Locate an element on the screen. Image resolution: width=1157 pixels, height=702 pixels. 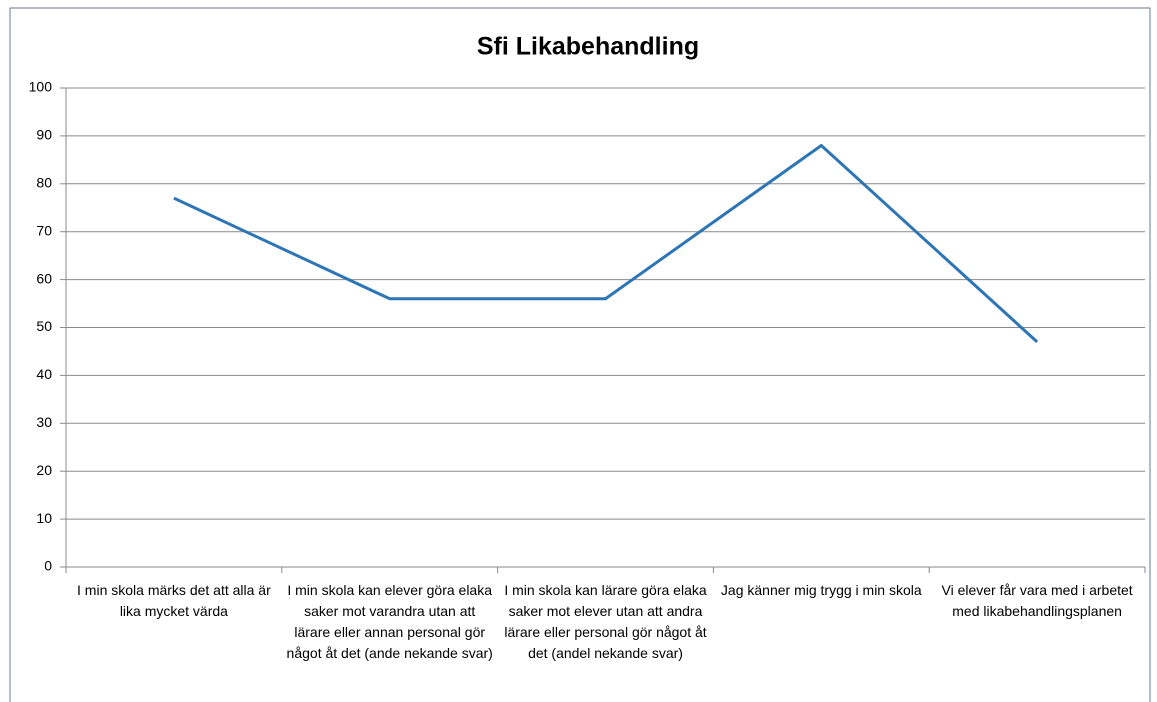
y-tick-label: 100 is located at coordinates (41, 87).